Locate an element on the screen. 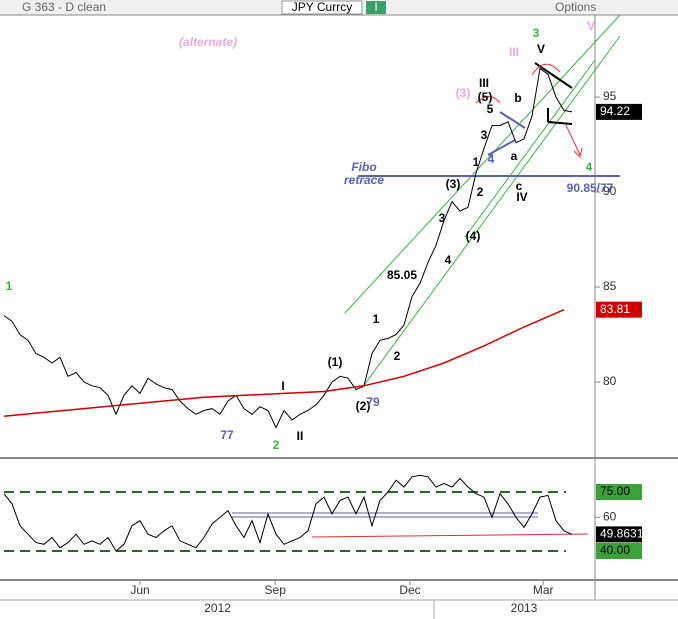 The image size is (678, 619). annotation: 5 is located at coordinates (490, 109).